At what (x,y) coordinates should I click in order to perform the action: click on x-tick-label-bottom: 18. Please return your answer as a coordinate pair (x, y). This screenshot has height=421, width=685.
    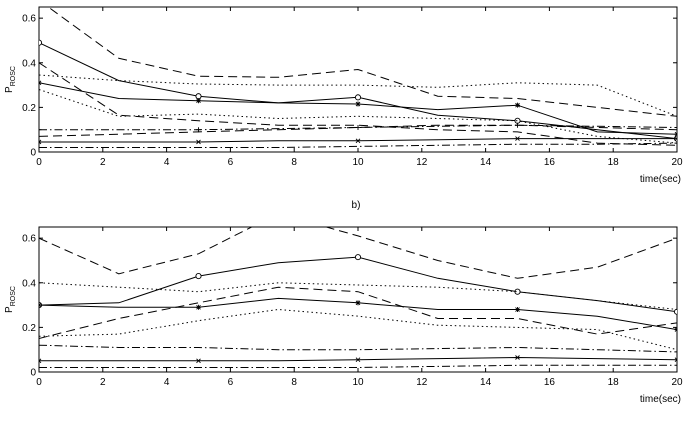
    Looking at the image, I should click on (614, 382).